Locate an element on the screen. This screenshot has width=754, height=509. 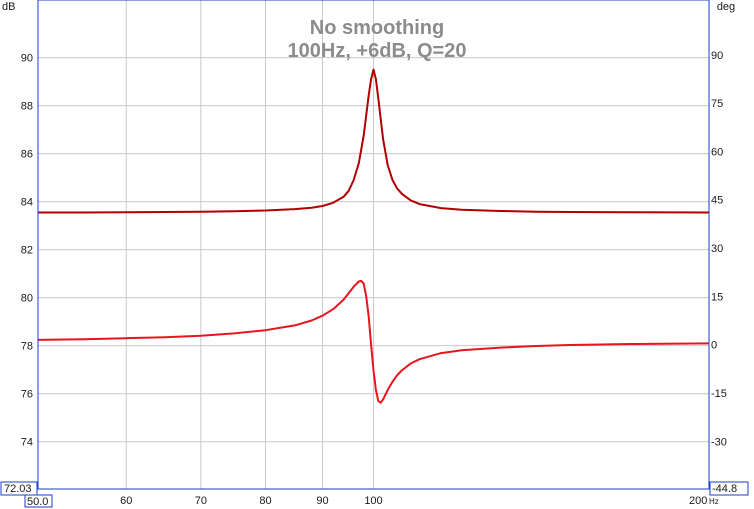
left-range-box: 72.03 is located at coordinates (19, 488).